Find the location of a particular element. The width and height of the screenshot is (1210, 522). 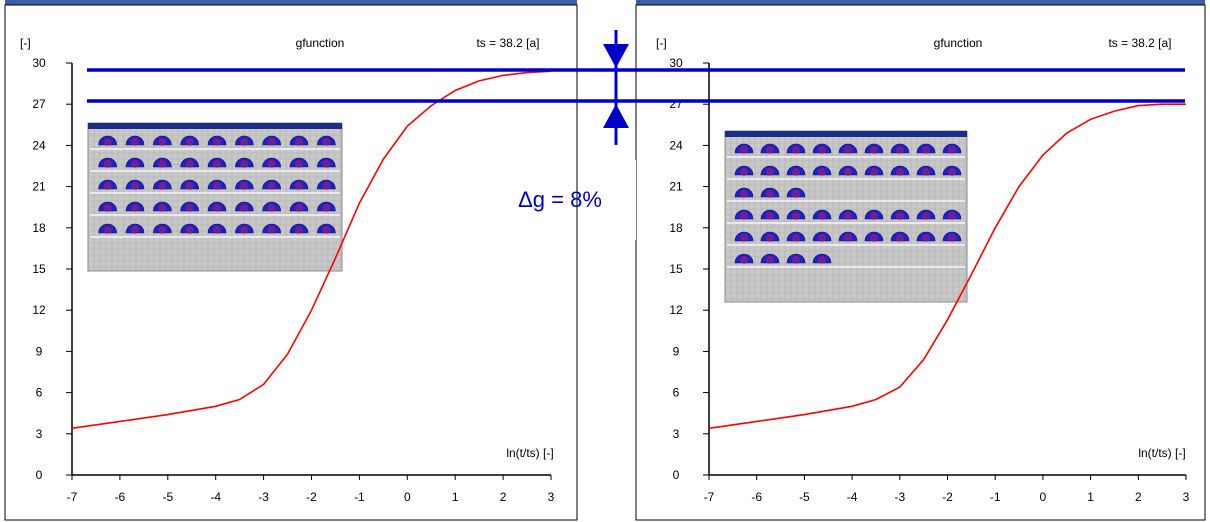

x-tick-label: 3 is located at coordinates (1186, 497).